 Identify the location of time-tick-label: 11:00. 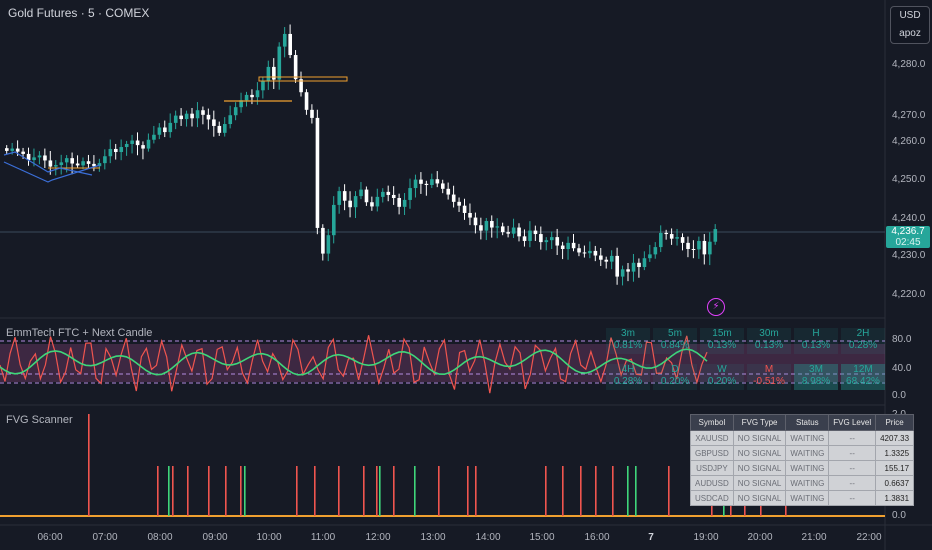
(323, 537).